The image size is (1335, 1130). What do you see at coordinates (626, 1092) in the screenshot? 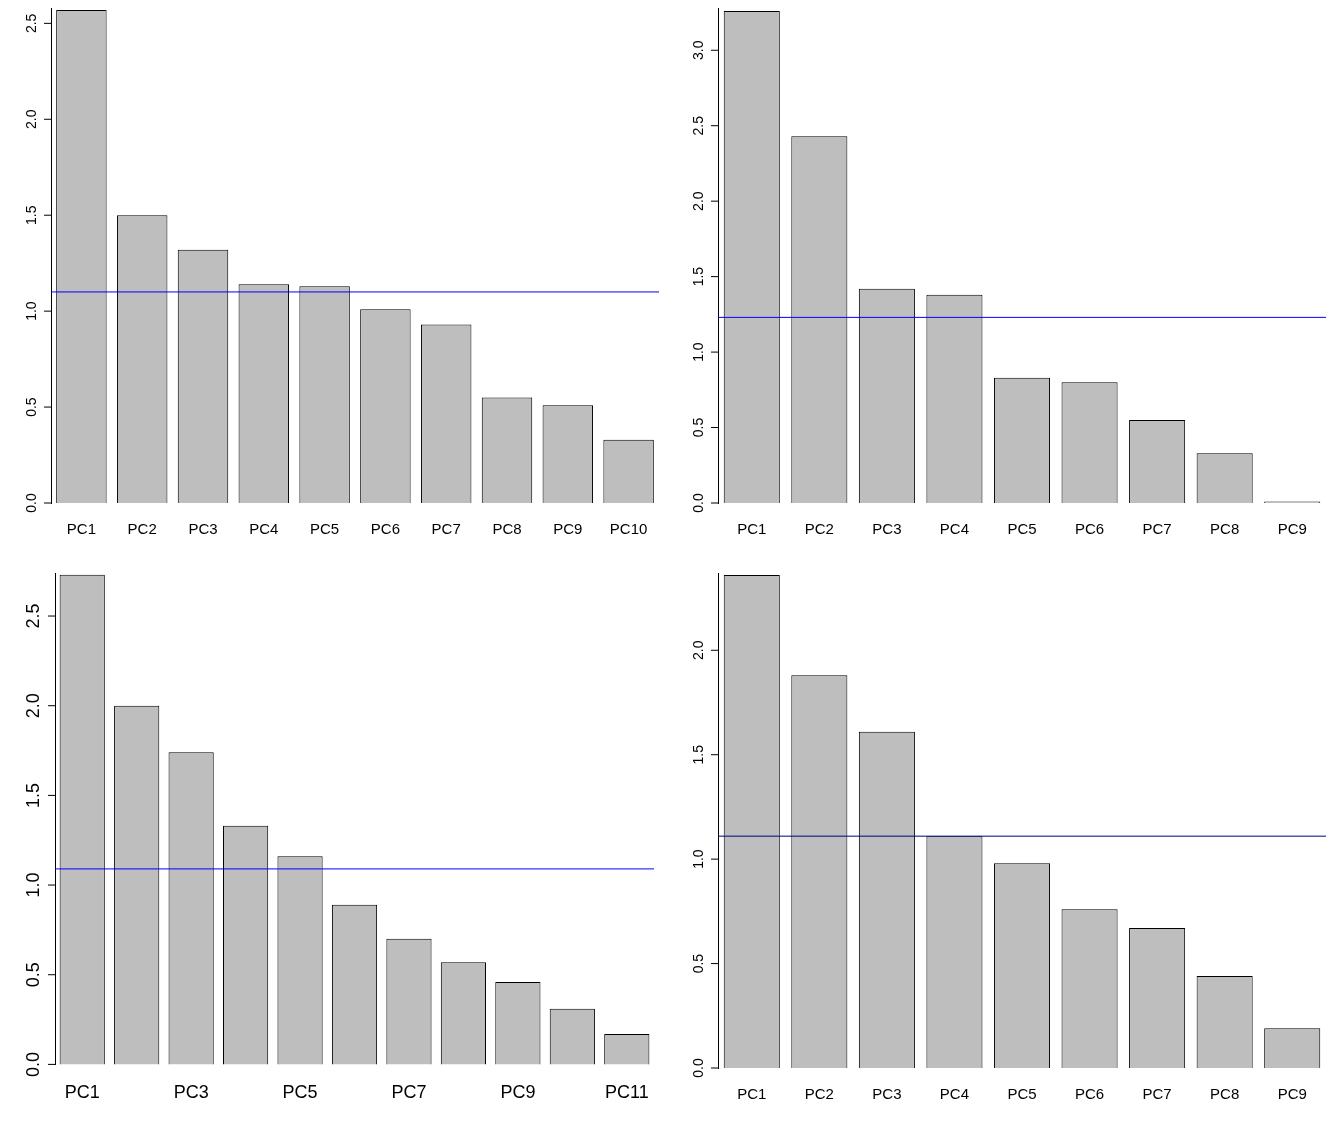
I see `x-tick-label: PC11` at bounding box center [626, 1092].